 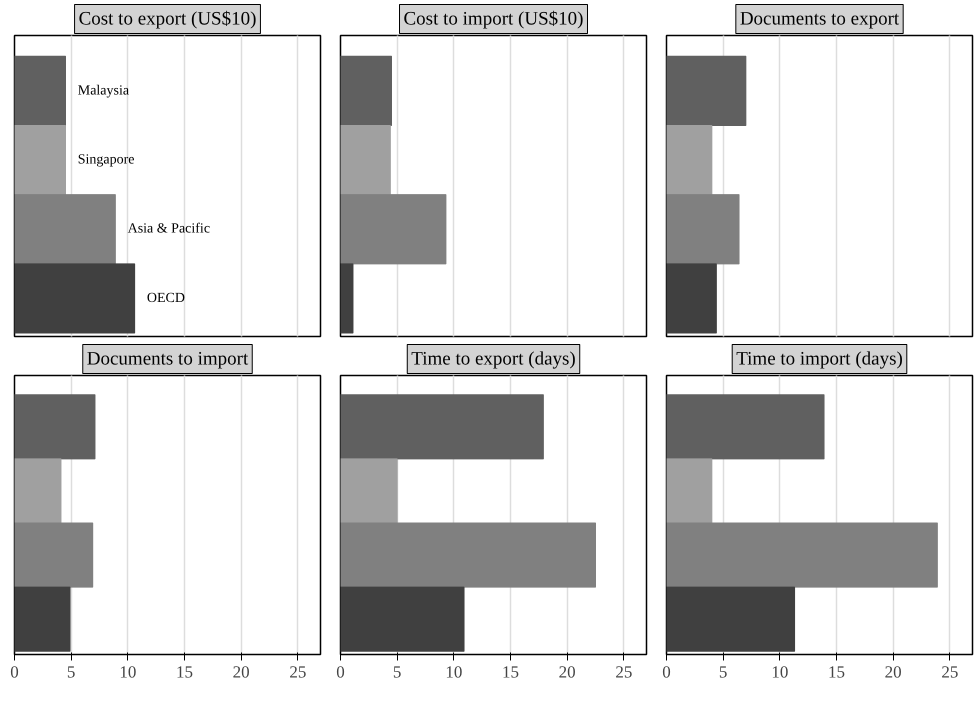 I want to click on chart-title: Documents to import, so click(x=167, y=359).